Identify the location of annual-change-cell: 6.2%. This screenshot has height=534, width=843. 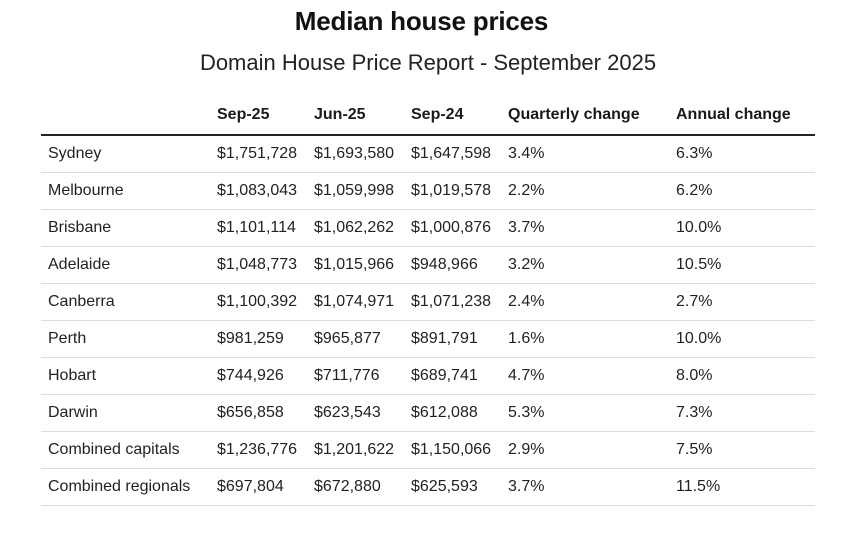
(742, 191).